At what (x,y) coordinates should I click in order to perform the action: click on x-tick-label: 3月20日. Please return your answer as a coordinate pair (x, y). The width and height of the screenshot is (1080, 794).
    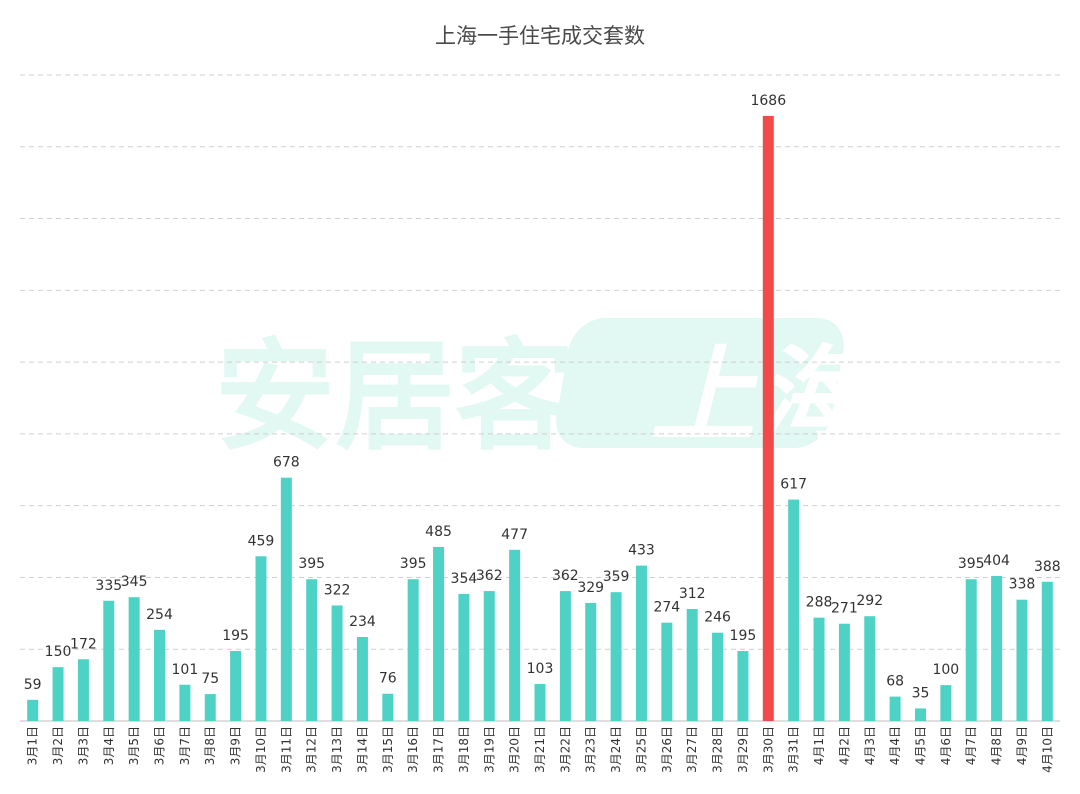
    Looking at the image, I should click on (515, 749).